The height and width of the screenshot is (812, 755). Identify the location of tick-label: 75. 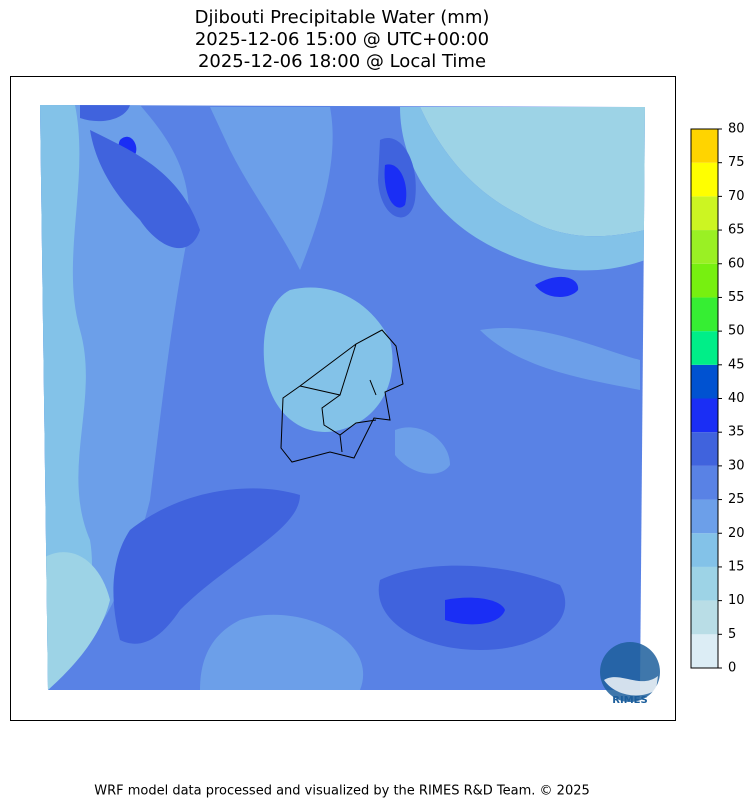
(736, 162).